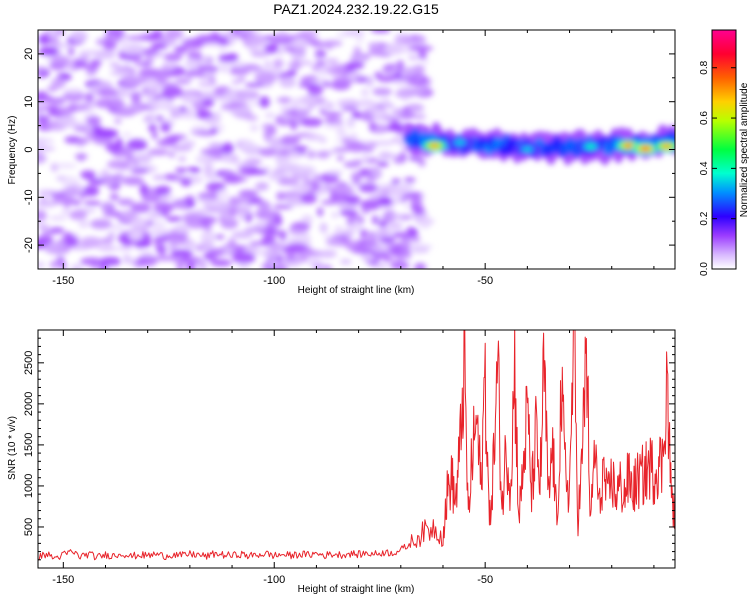  Describe the element at coordinates (29, 149) in the screenshot. I see `heatmap-y-tick-label: 0` at that location.